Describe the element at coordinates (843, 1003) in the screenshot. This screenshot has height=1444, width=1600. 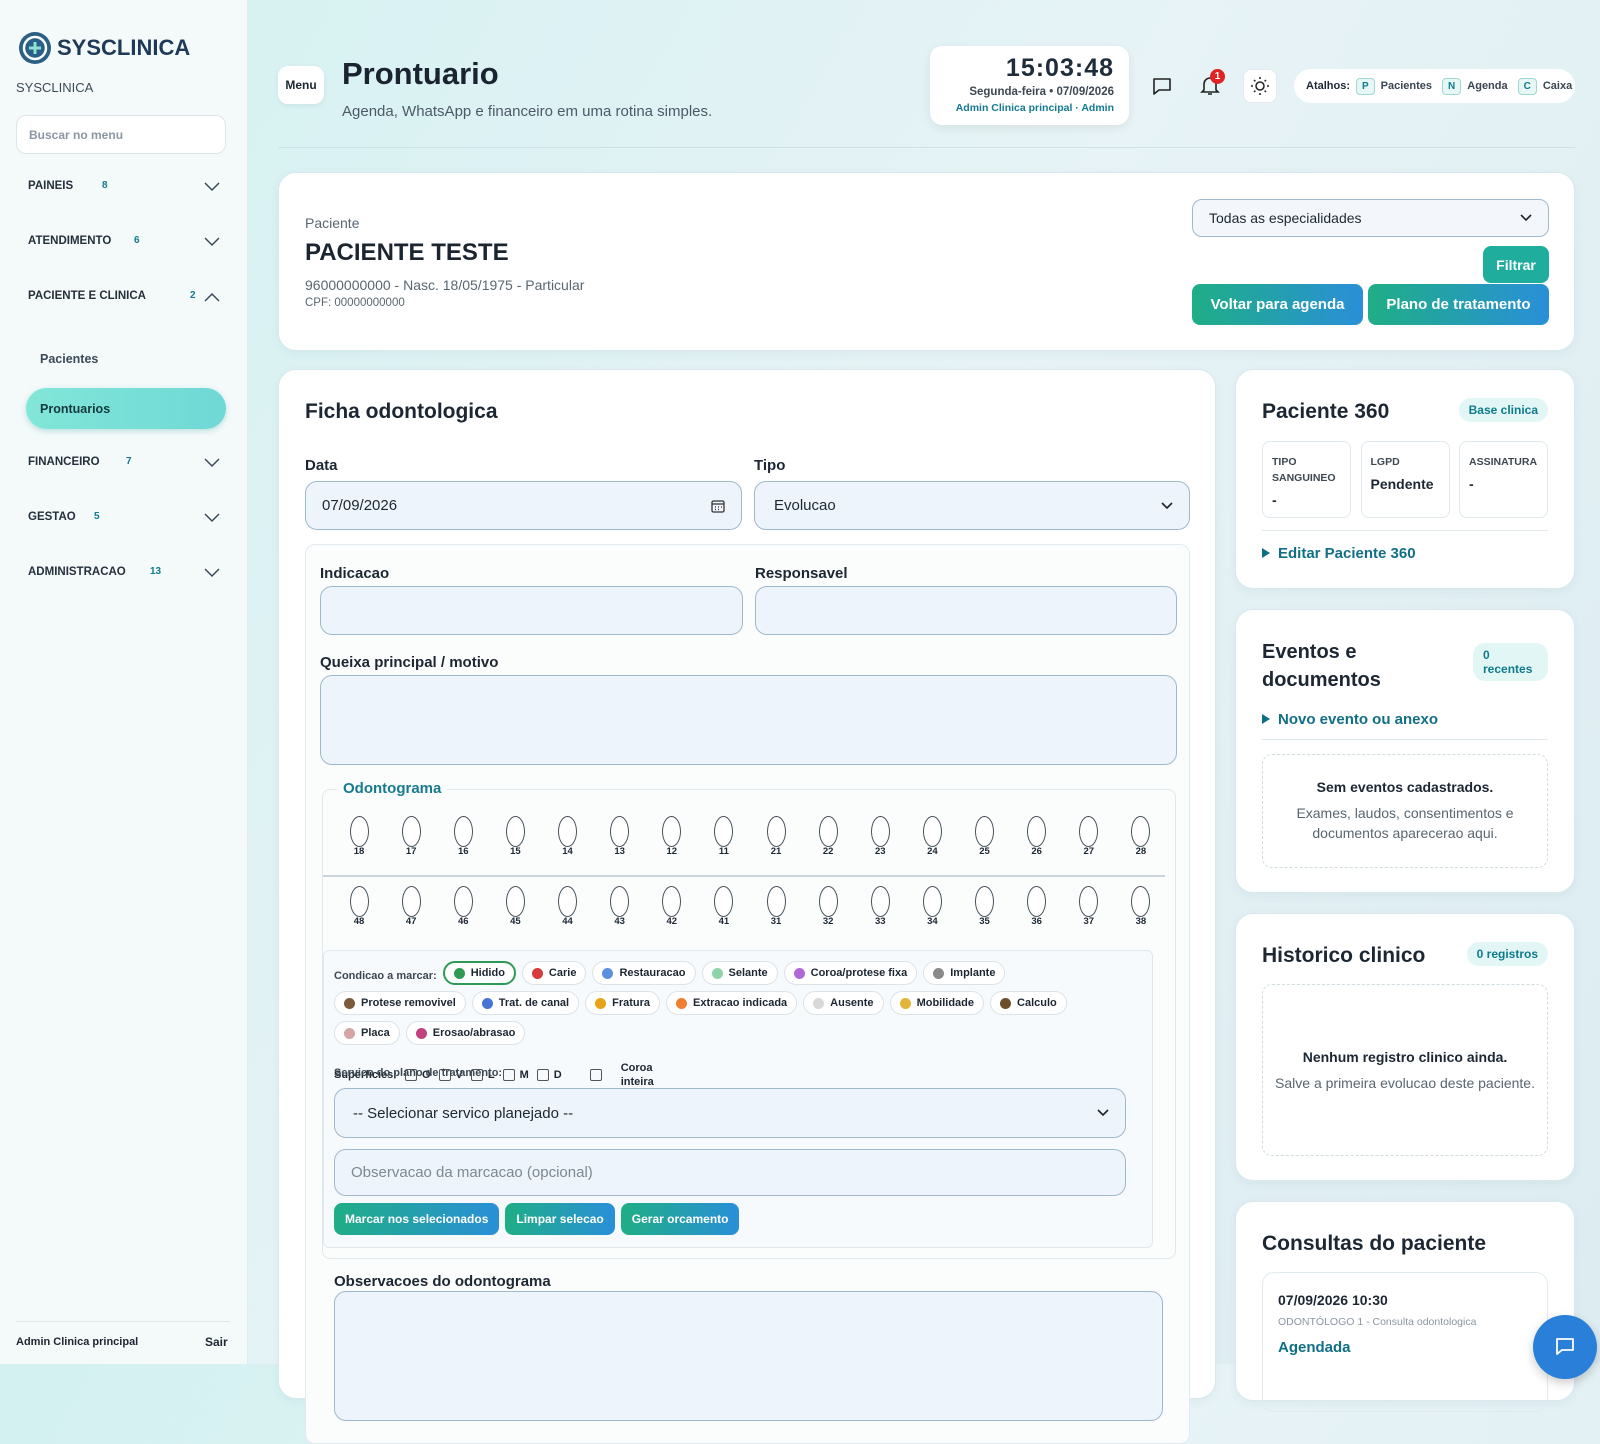
I see `condition-chip: Ausente` at that location.